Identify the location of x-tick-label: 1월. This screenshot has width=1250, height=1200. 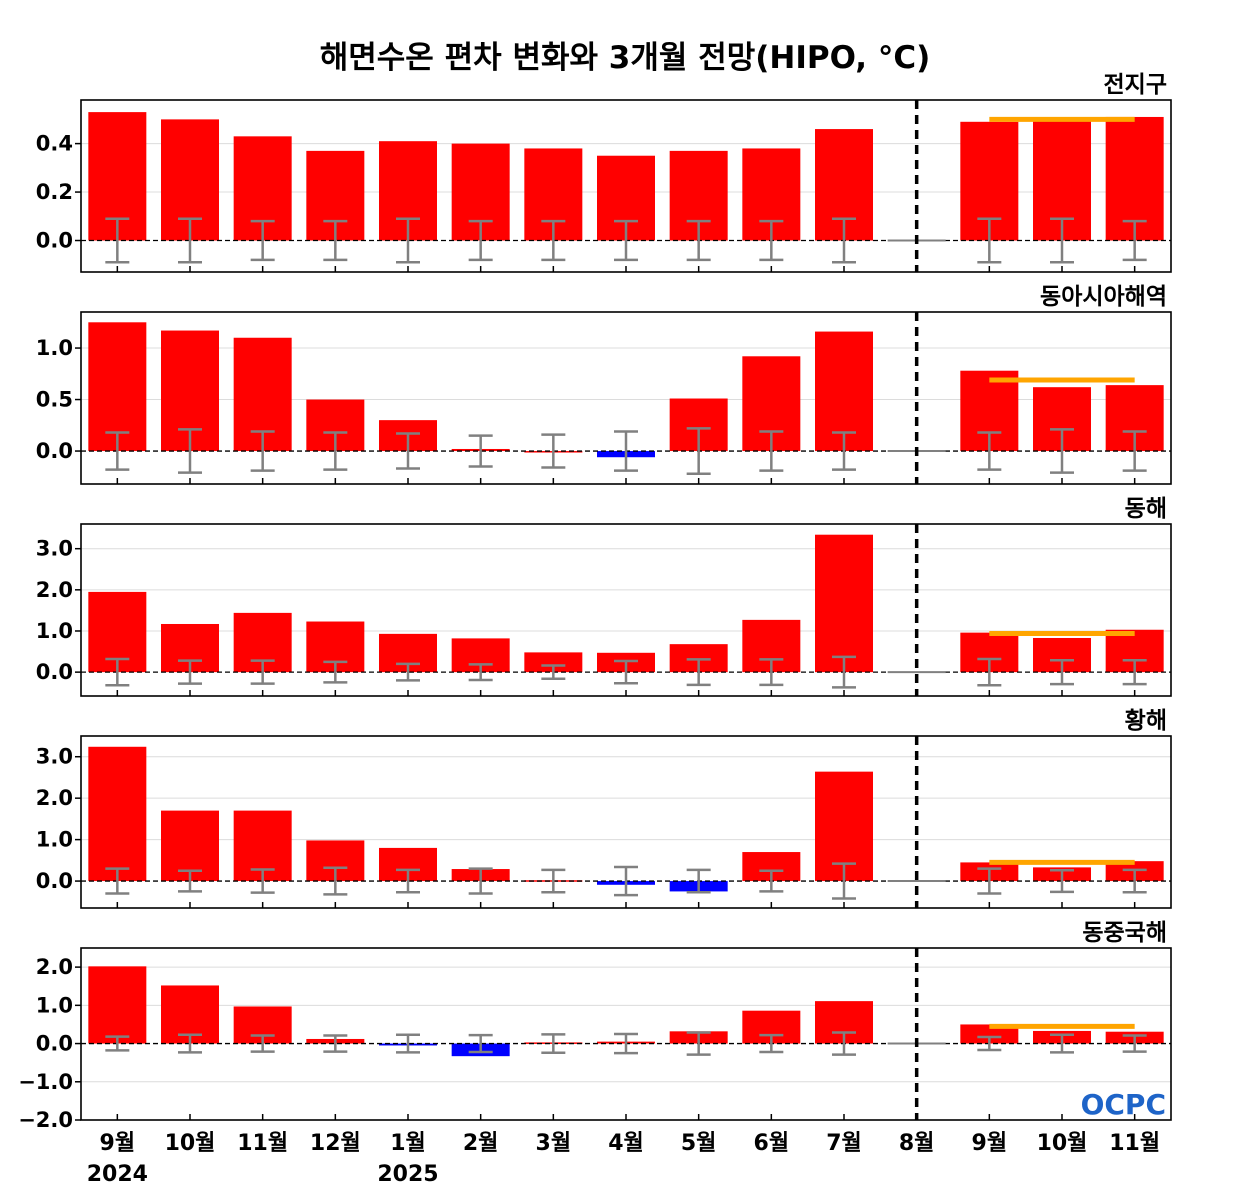
(408, 1143).